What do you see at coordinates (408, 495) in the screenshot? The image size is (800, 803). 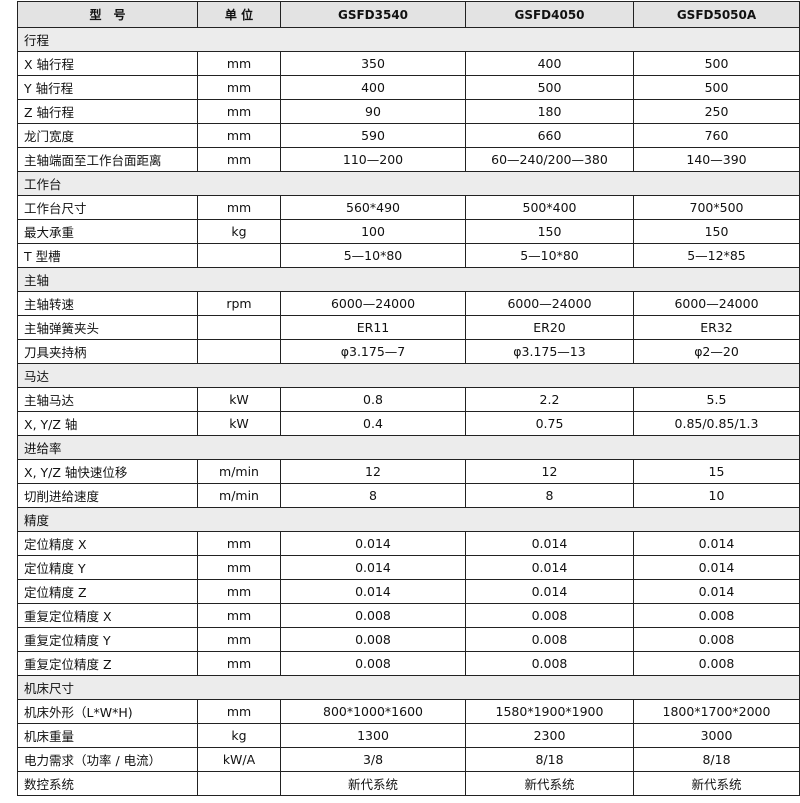 I see `table-row: 切削进给速度 m/min 8 8 10` at bounding box center [408, 495].